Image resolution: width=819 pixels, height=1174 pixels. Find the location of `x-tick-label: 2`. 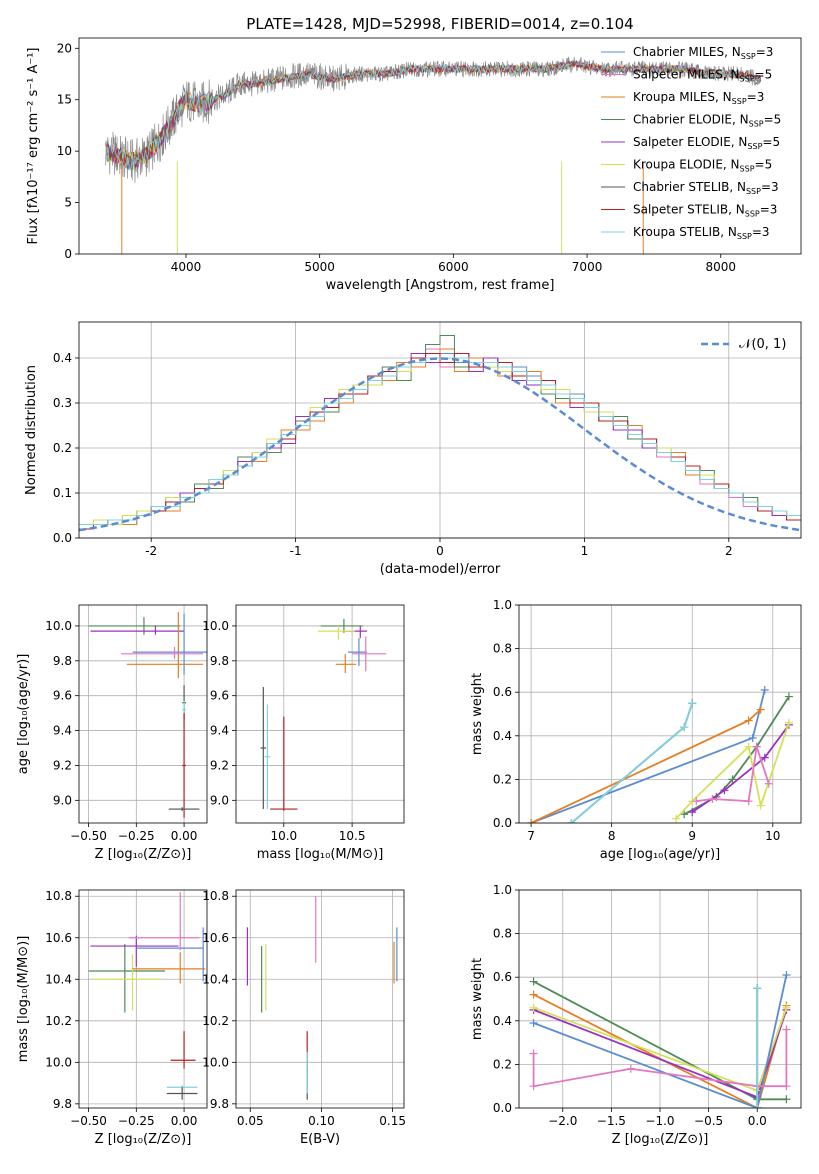

x-tick-label: 2 is located at coordinates (729, 551).